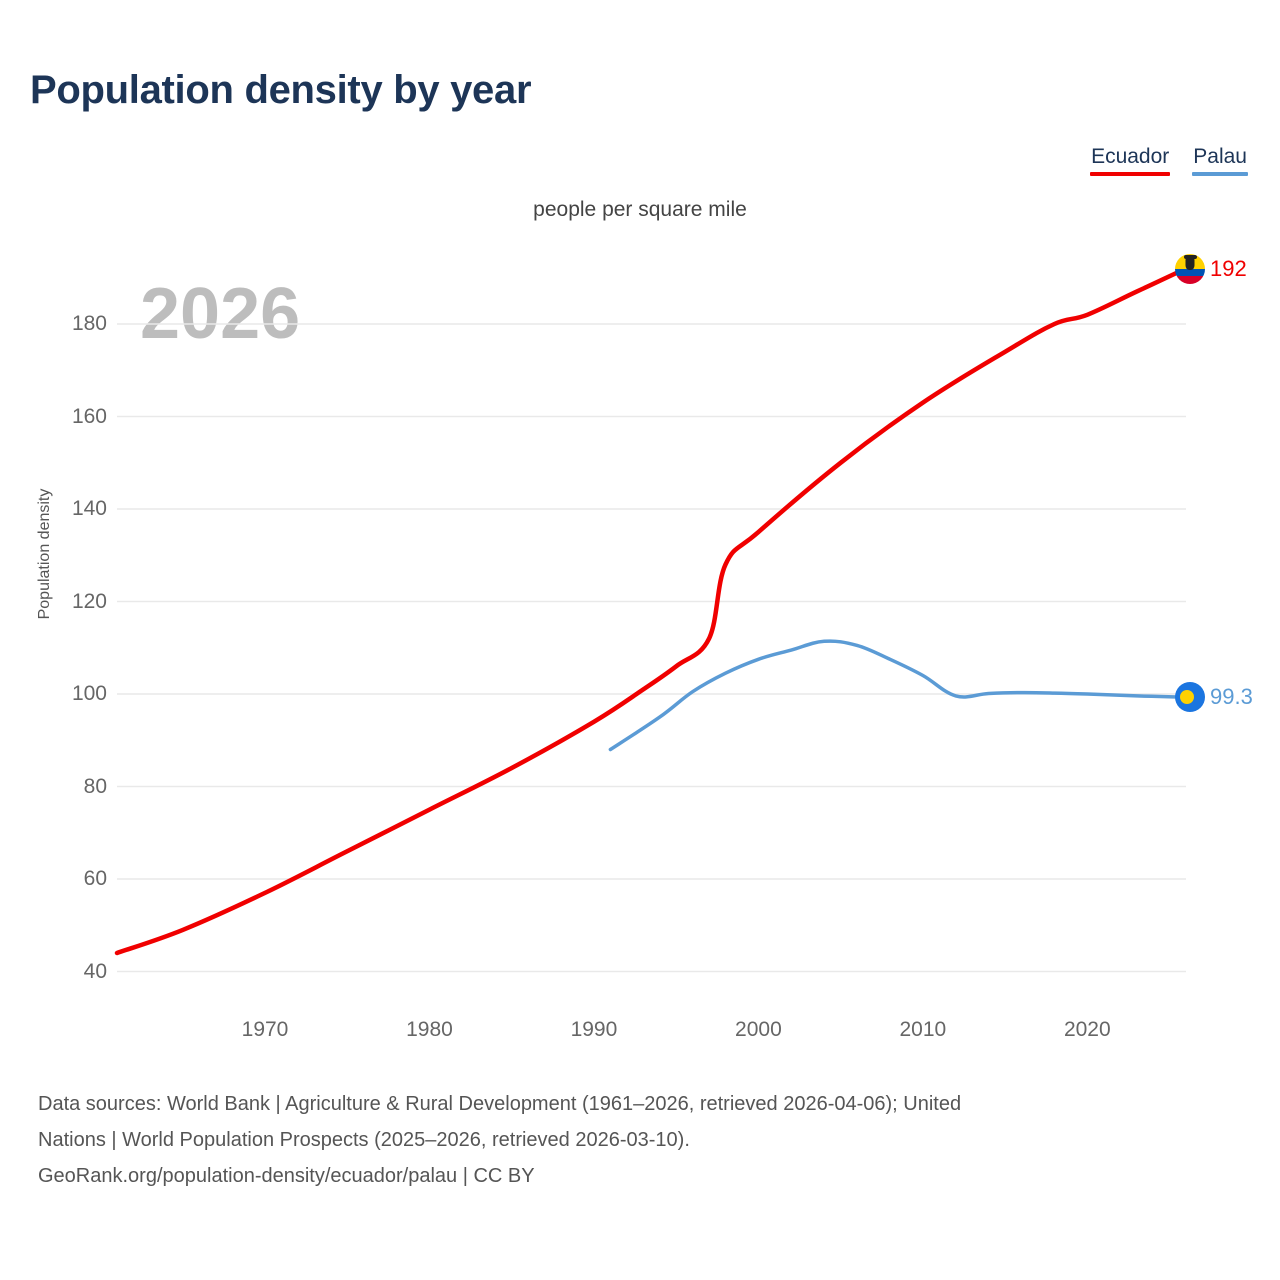 This screenshot has height=1280, width=1280. Describe the element at coordinates (1087, 1029) in the screenshot. I see `x-tick-label: 2020` at that location.